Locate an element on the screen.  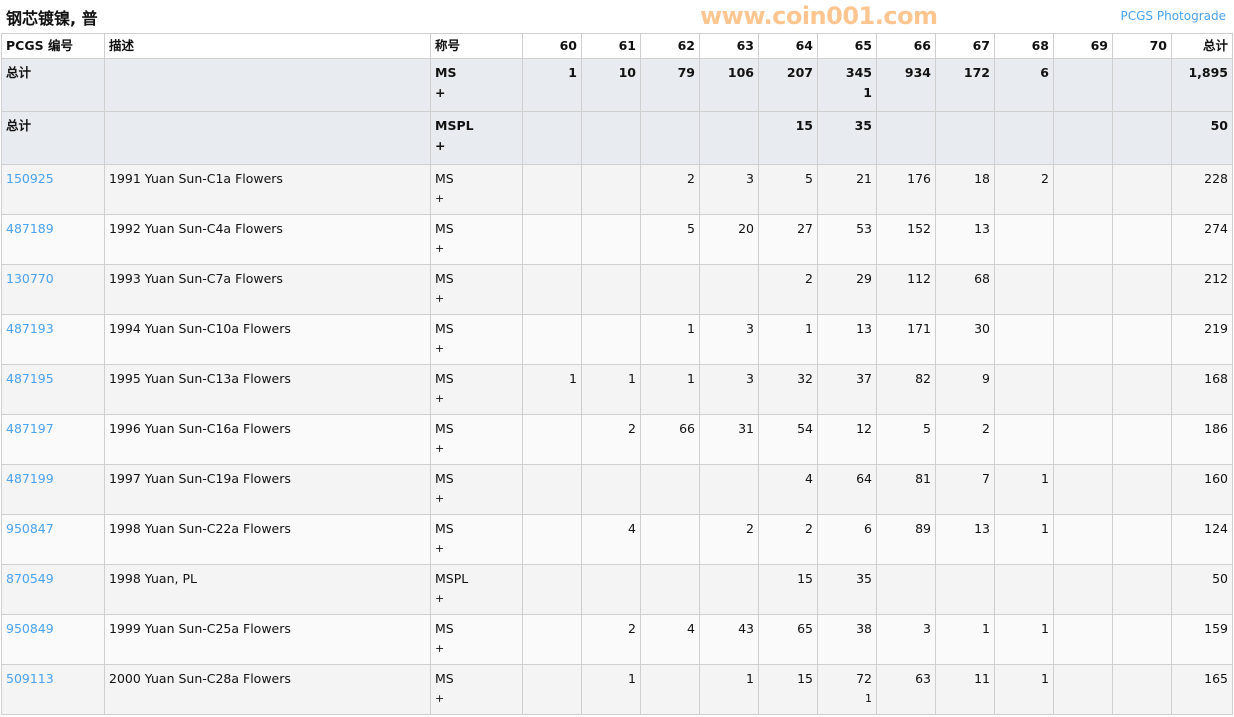
pcgs-photograde-link: PCGS Photograde is located at coordinates (1173, 16).